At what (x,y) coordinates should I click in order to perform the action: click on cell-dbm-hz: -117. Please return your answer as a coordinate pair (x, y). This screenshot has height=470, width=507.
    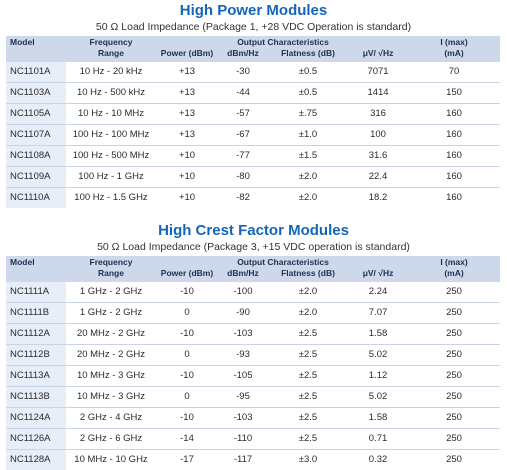
    Looking at the image, I should click on (243, 460).